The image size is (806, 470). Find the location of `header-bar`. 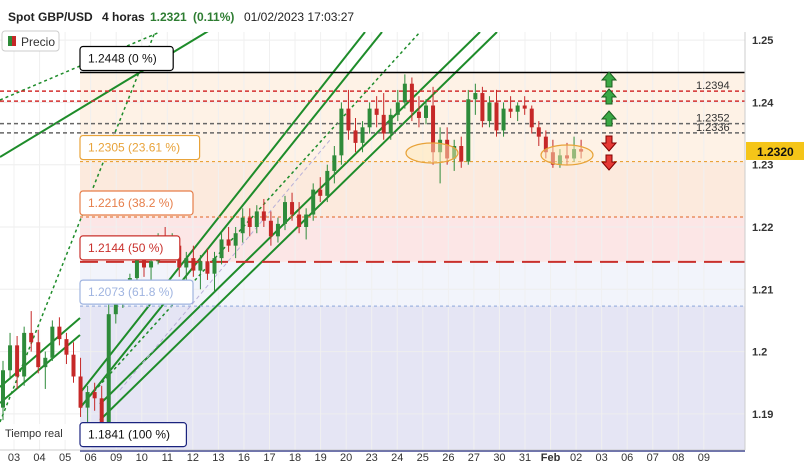

header-bar is located at coordinates (403, 16).